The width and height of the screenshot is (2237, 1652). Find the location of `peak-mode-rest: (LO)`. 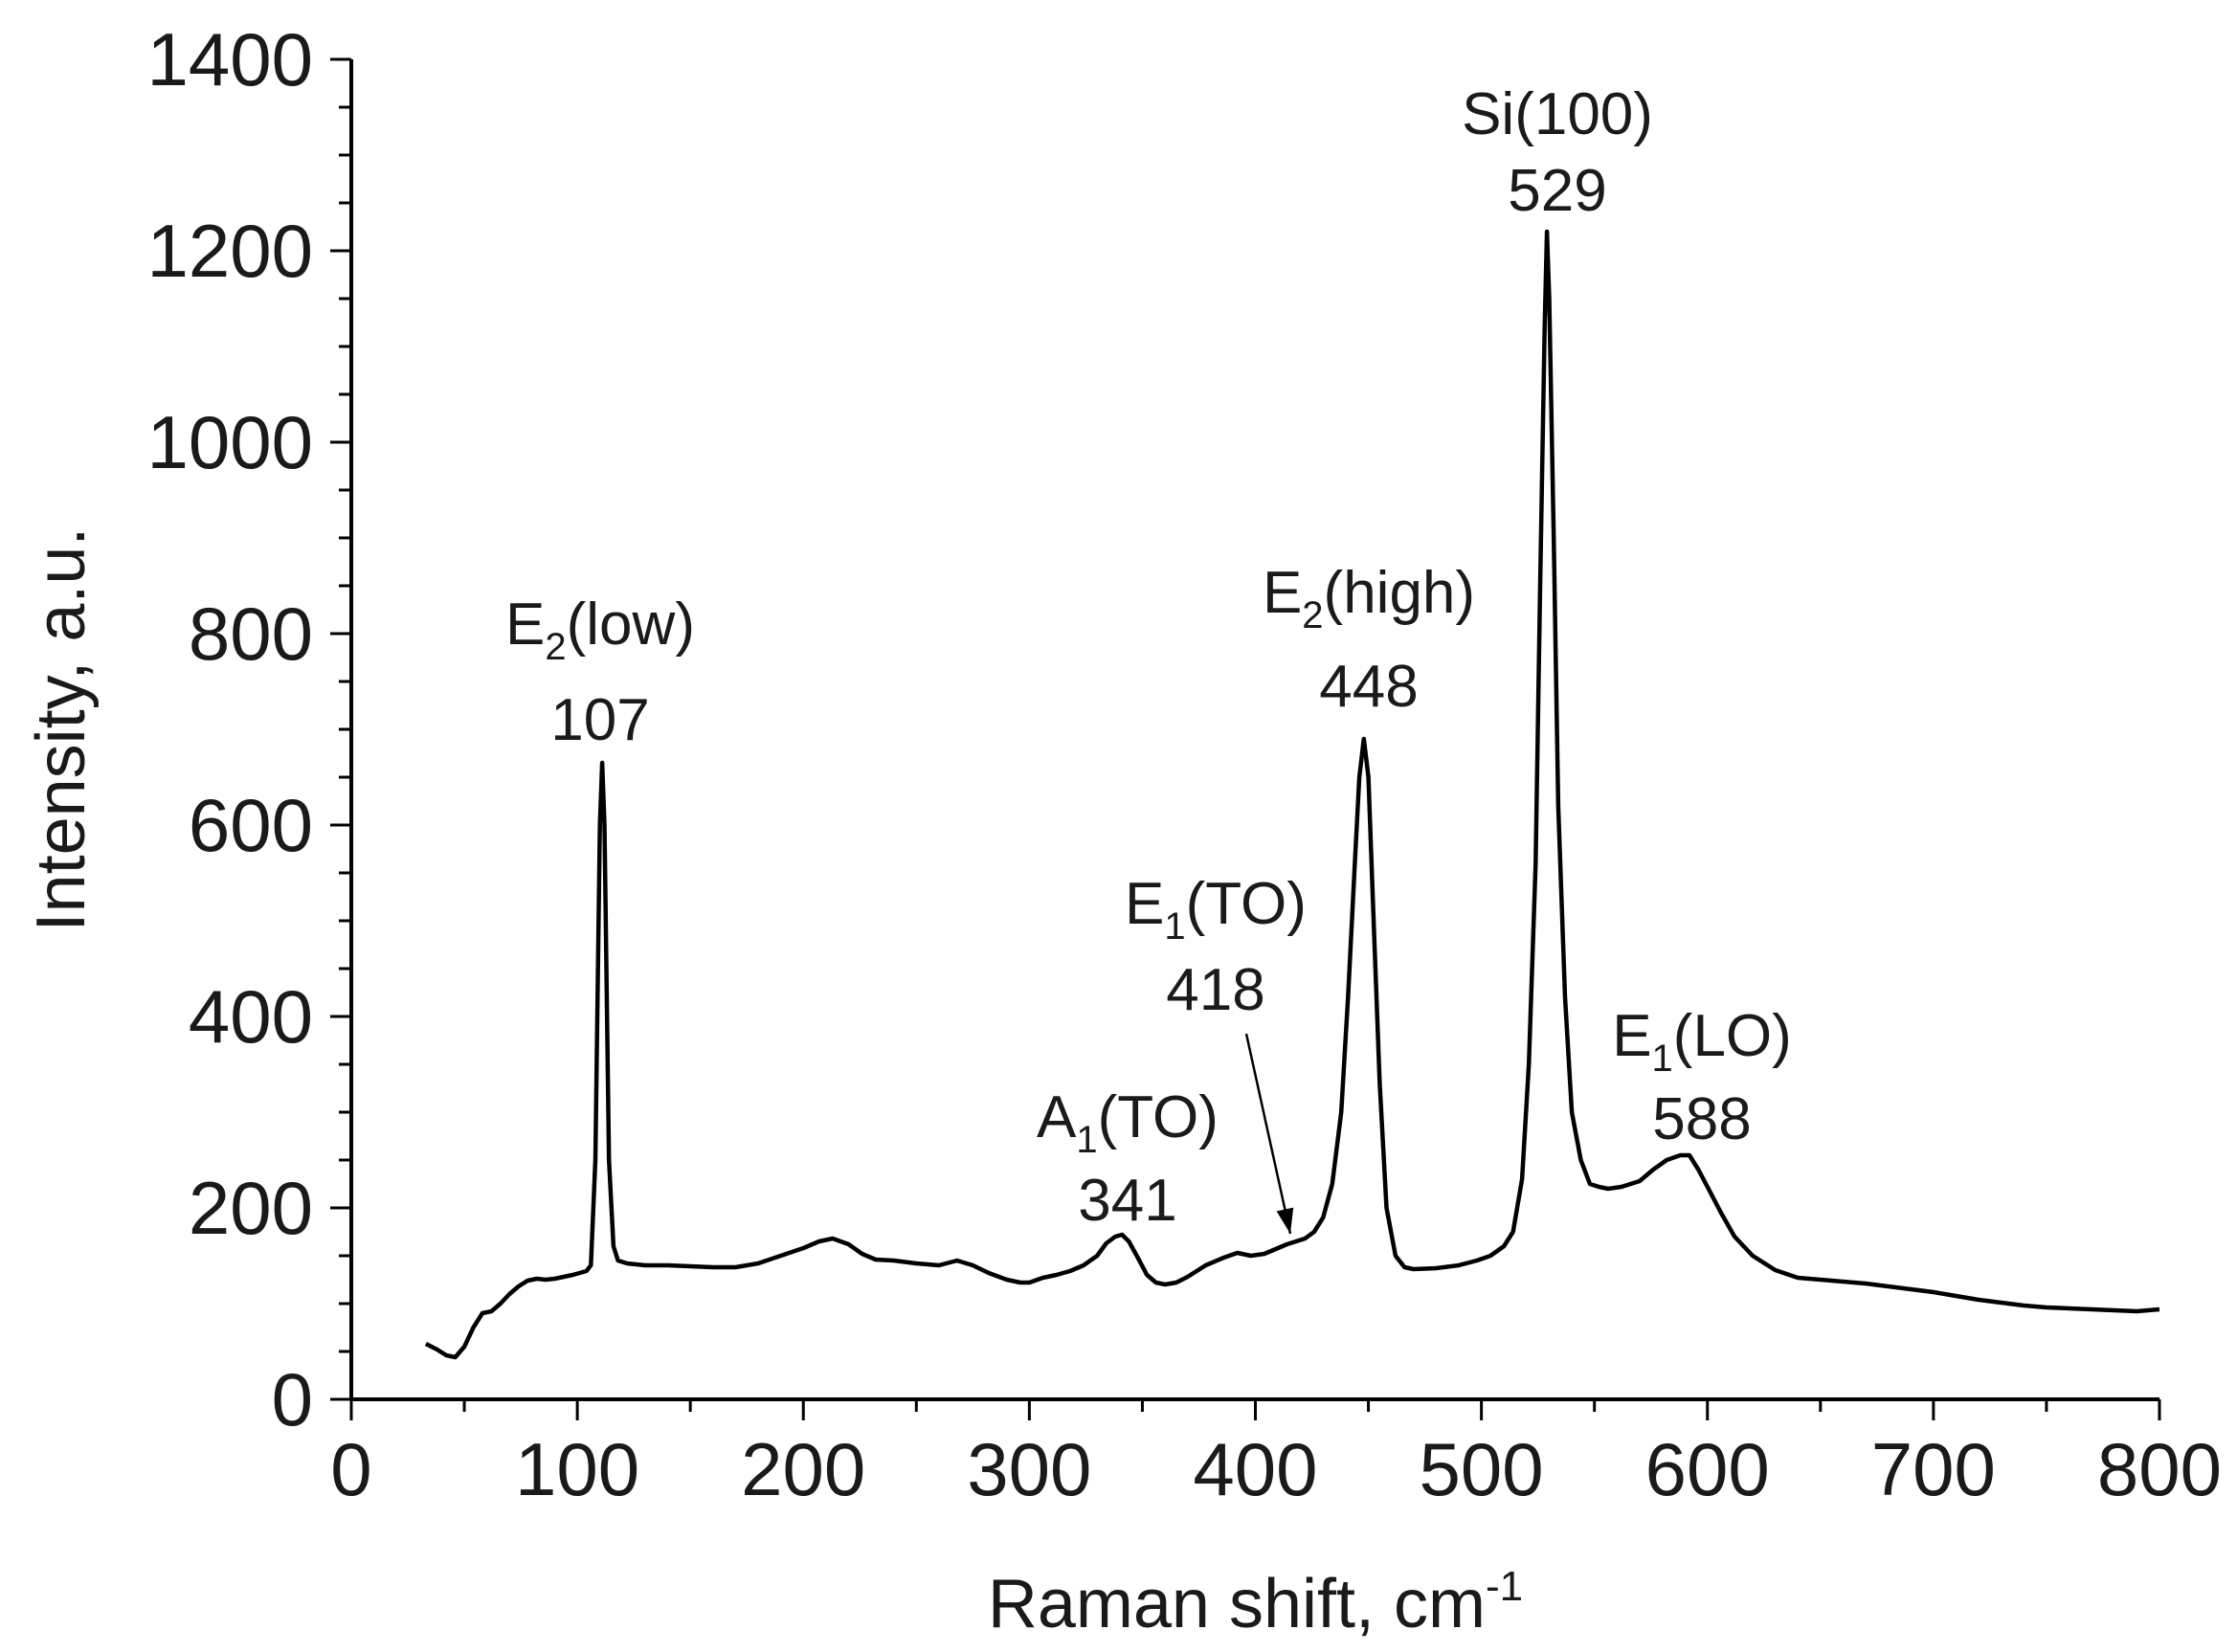

peak-mode-rest: (LO) is located at coordinates (1732, 1036).